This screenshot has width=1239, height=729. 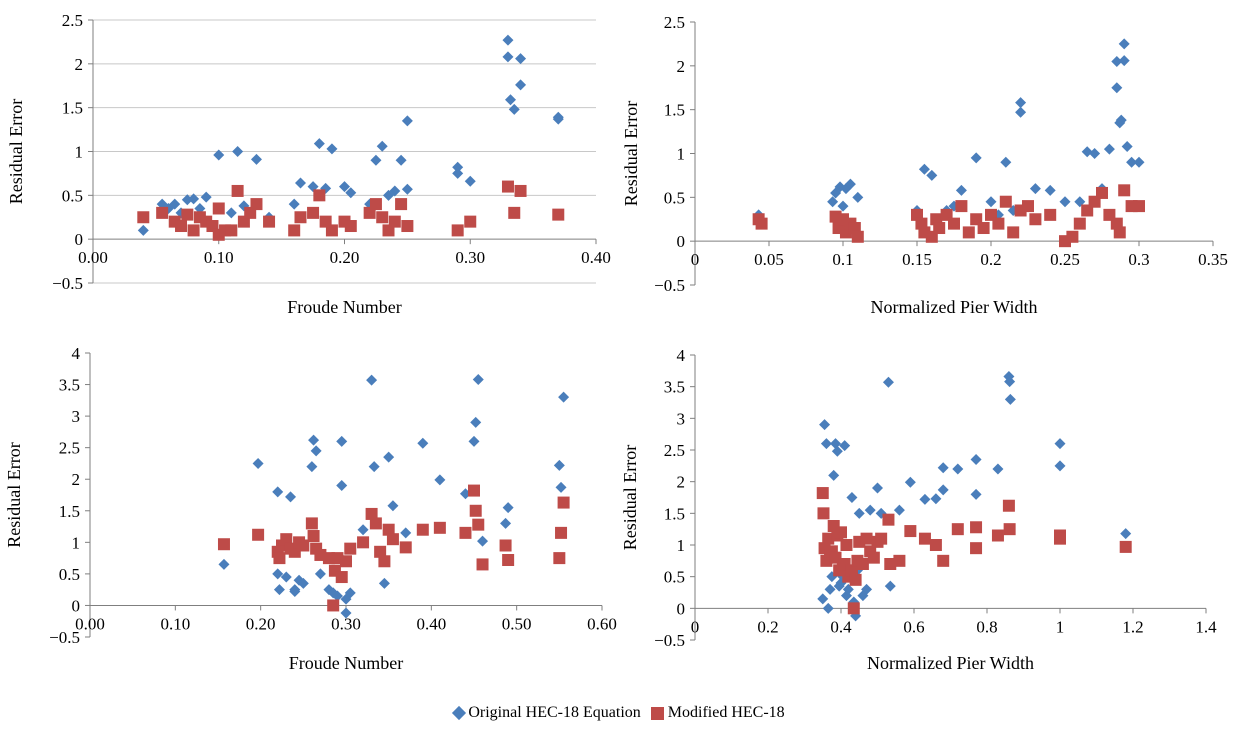 I want to click on x-tick-label: 0.8, so click(x=986, y=626).